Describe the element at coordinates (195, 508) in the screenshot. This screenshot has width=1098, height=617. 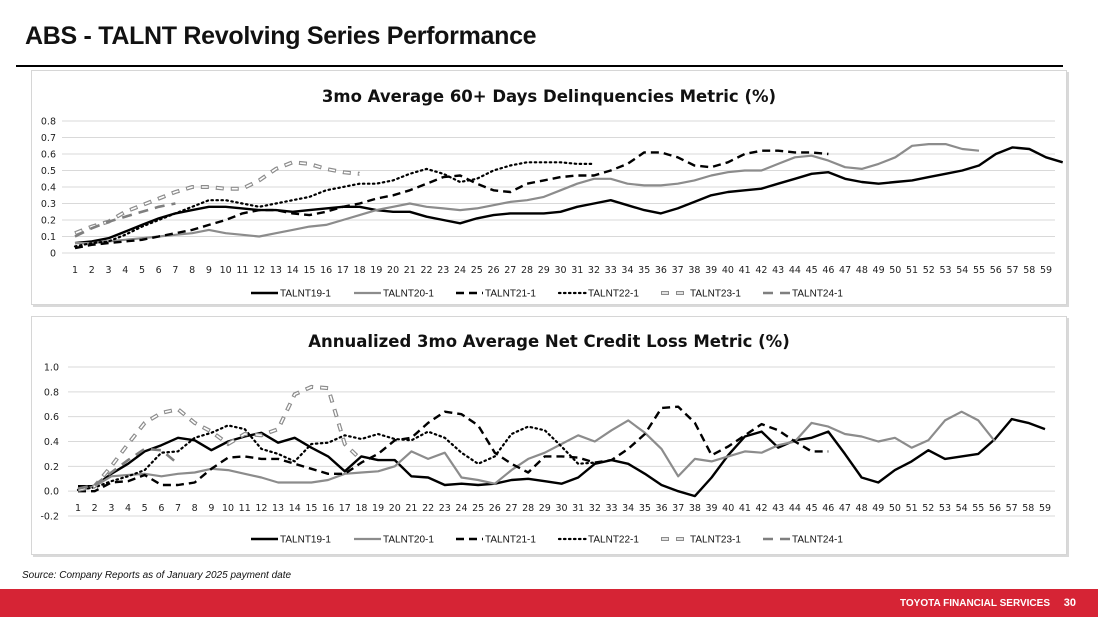
I see `x-tick-label: 8` at that location.